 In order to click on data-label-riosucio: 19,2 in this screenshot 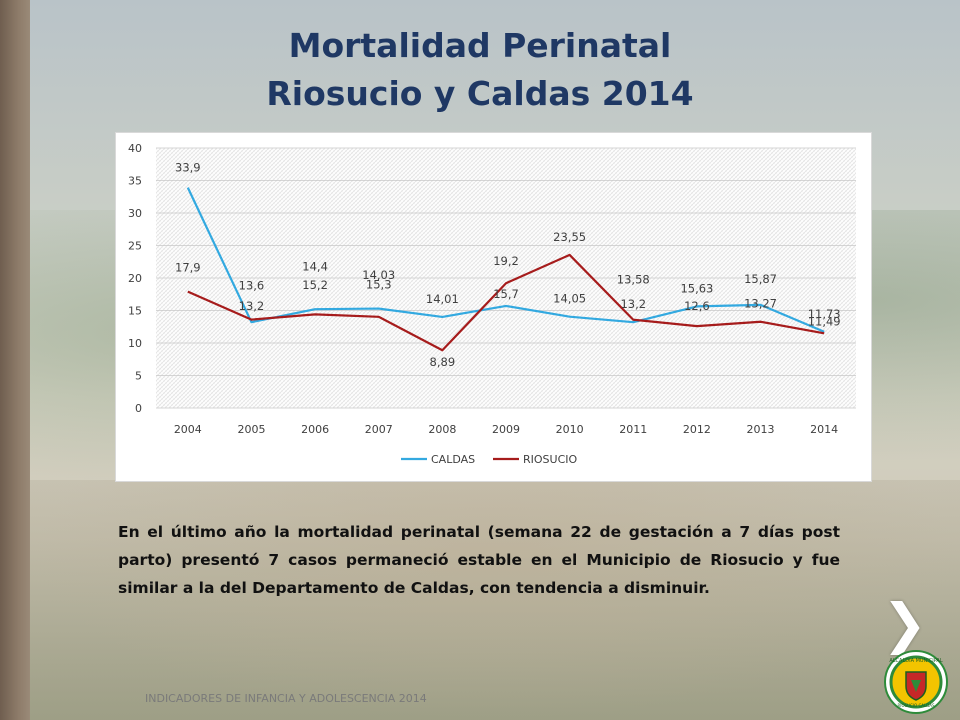, I will do `click(506, 261)`.